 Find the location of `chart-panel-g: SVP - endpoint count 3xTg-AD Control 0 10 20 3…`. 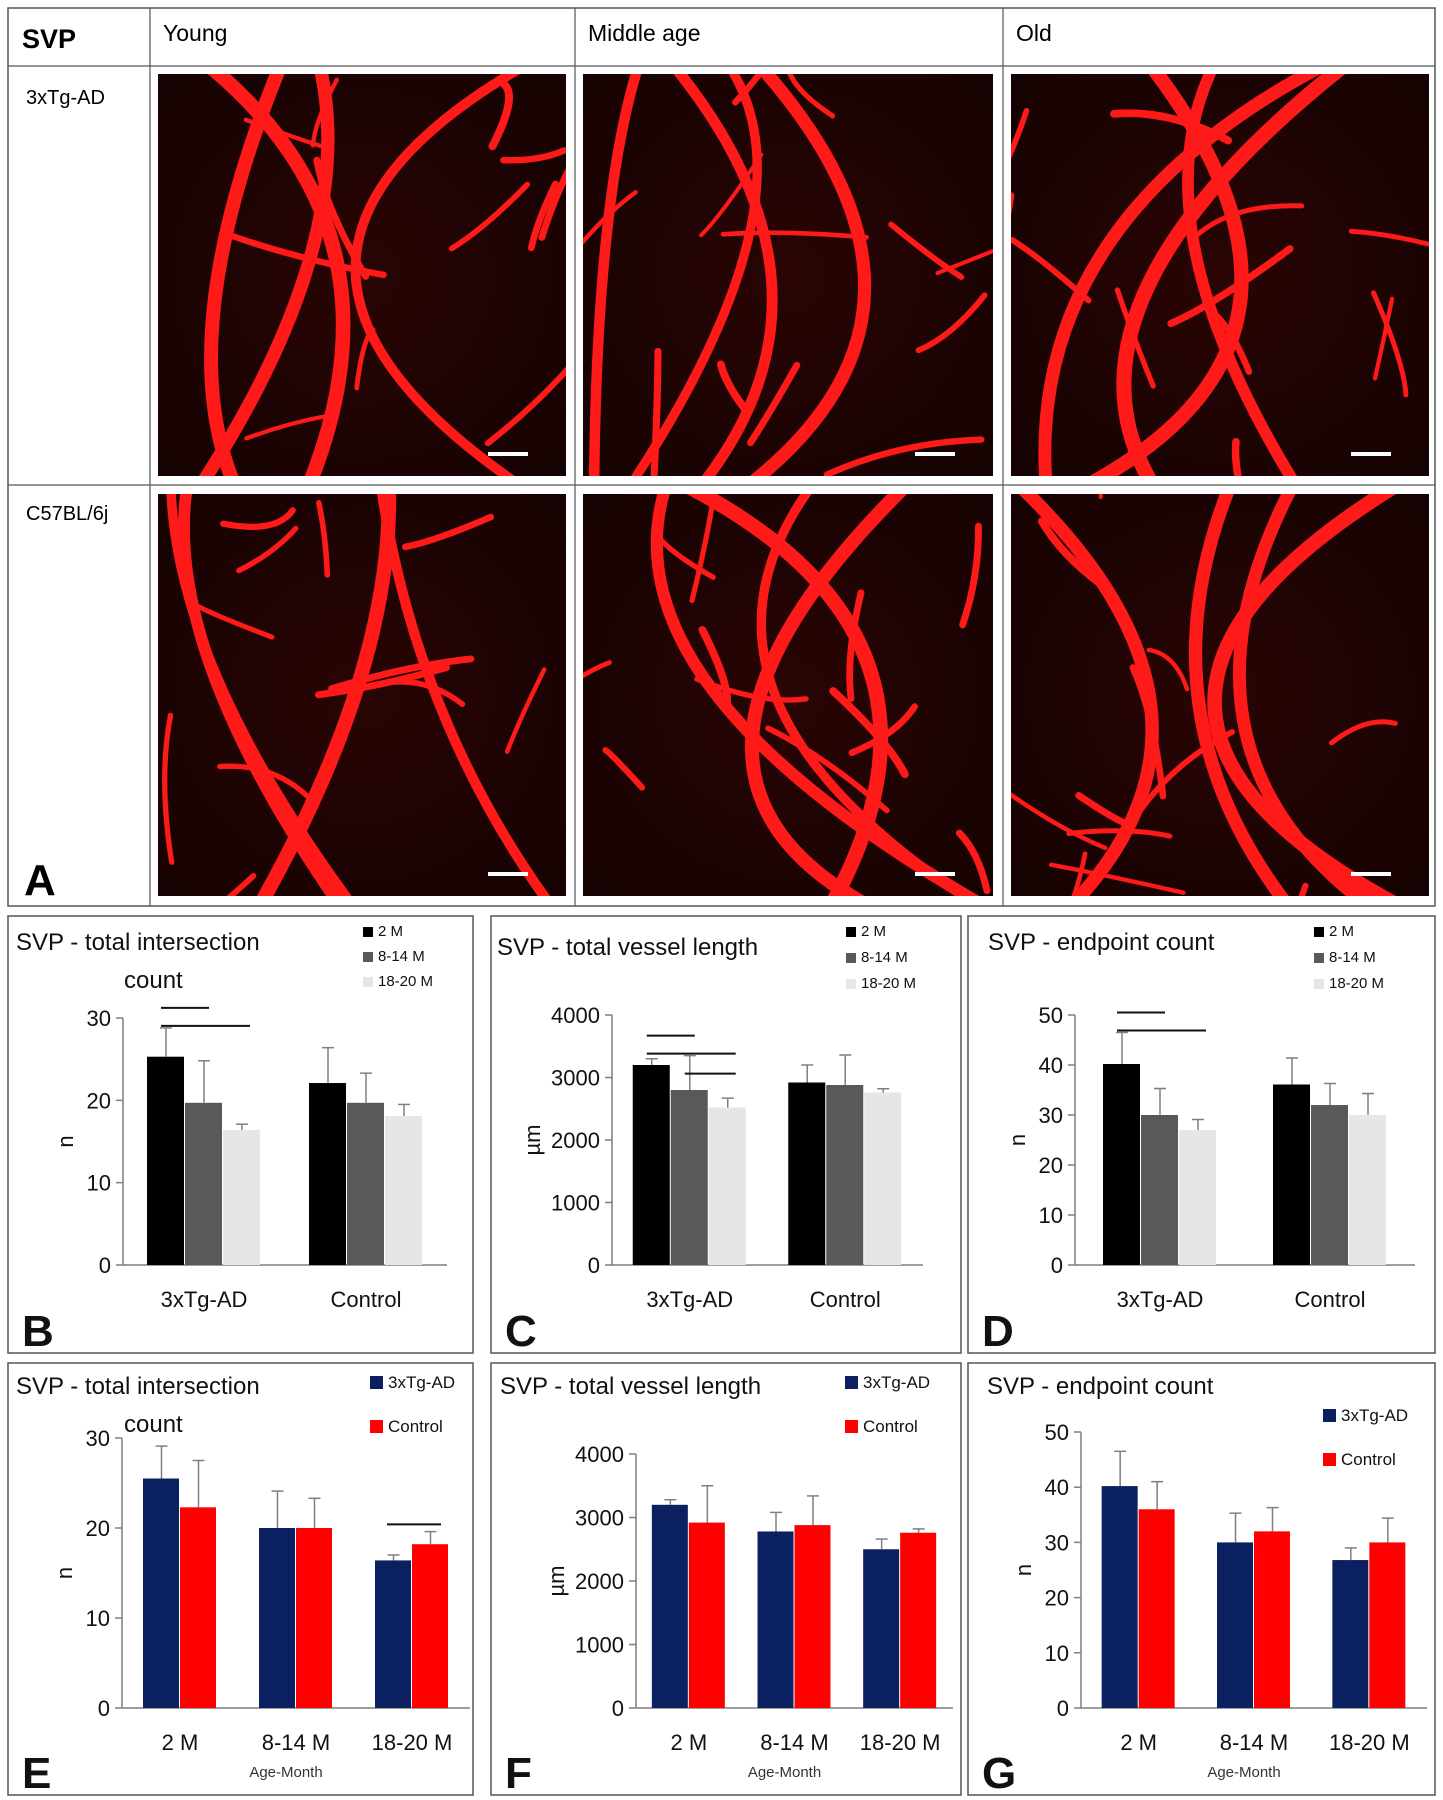

chart-panel-g: SVP - endpoint count 3xTg-AD Control 0 10 20 3… is located at coordinates (1201, 1580).